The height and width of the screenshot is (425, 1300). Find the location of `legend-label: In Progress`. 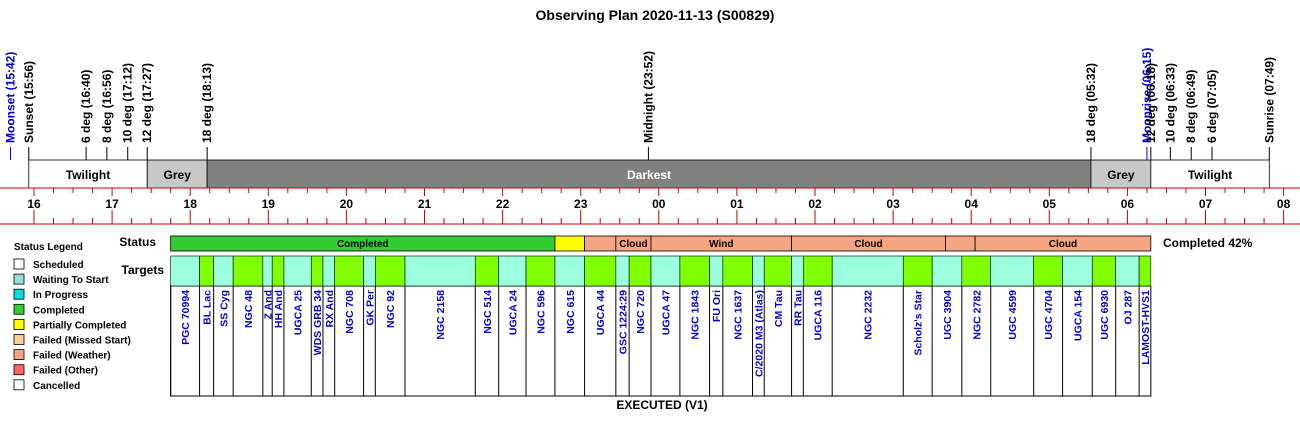

legend-label: In Progress is located at coordinates (60, 295).